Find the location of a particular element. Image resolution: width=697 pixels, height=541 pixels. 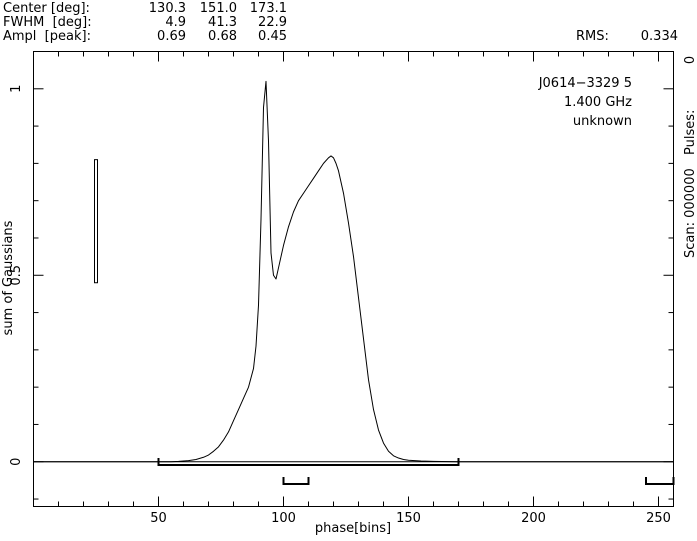

rms-label: RMS: is located at coordinates (592, 36).